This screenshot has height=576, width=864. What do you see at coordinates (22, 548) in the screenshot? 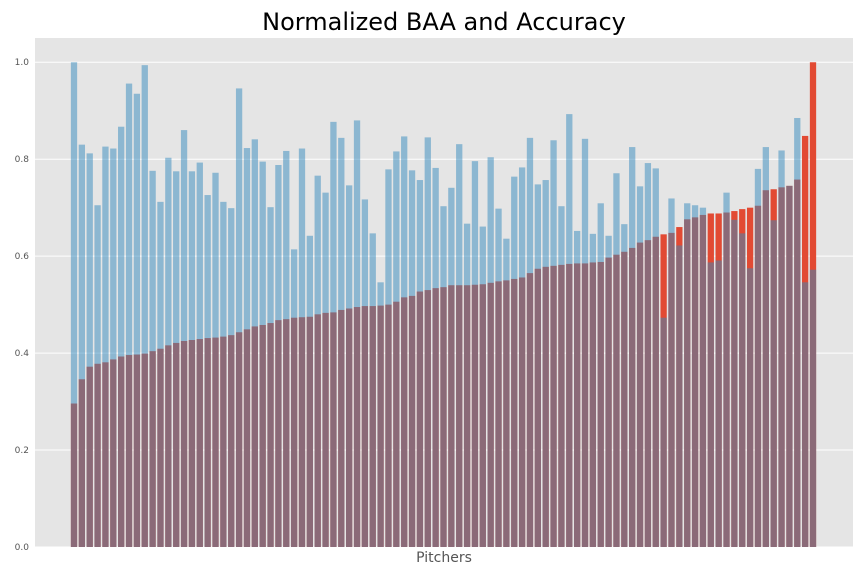
I see `y-tick-label: 0.0` at bounding box center [22, 548].